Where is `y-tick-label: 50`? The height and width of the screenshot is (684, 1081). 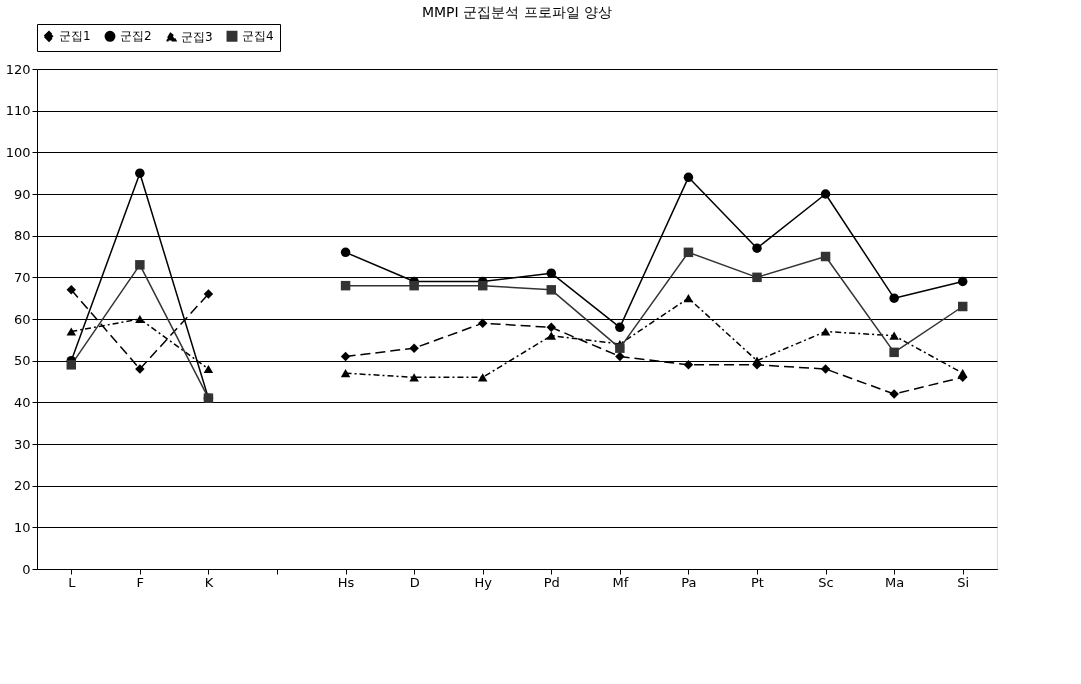 y-tick-label: 50 is located at coordinates (22, 361).